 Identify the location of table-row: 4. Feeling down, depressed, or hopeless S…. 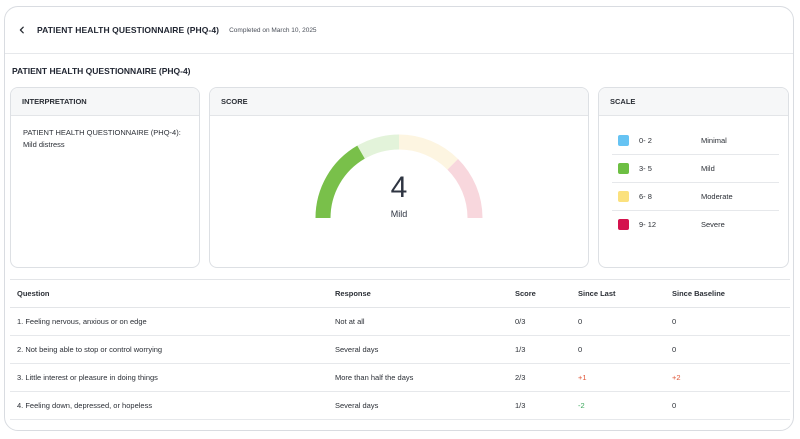
(400, 405).